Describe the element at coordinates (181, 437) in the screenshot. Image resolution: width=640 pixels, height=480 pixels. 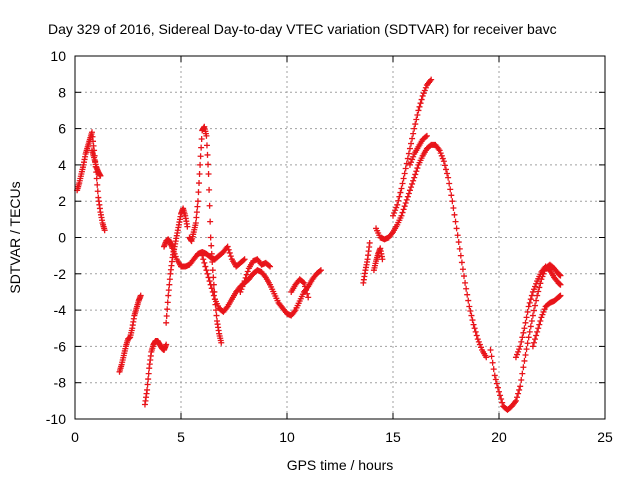
I see `x-tick-label: 5` at that location.